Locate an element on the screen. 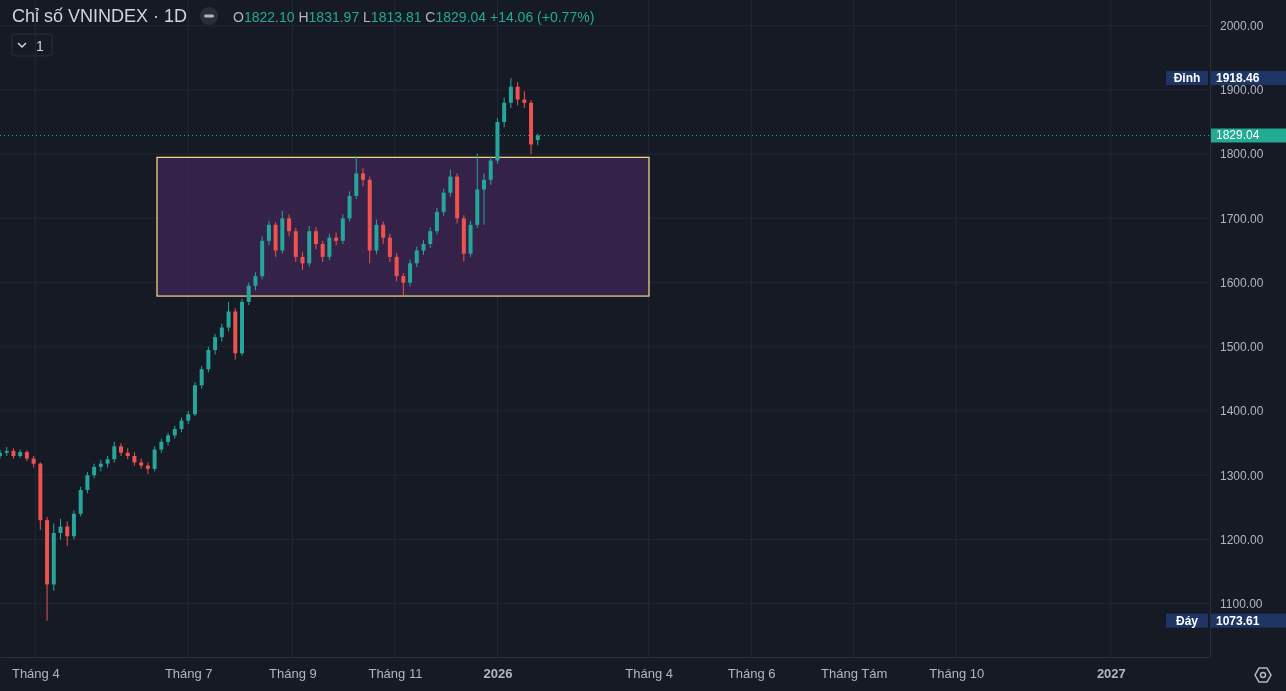  x-tick-label: Tháng 6 is located at coordinates (751, 674).